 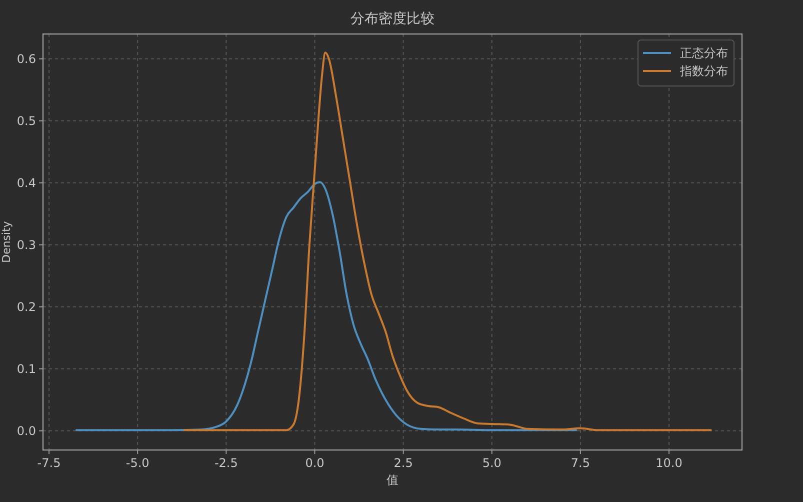 I want to click on x-tick-label: 7.5, so click(x=580, y=463).